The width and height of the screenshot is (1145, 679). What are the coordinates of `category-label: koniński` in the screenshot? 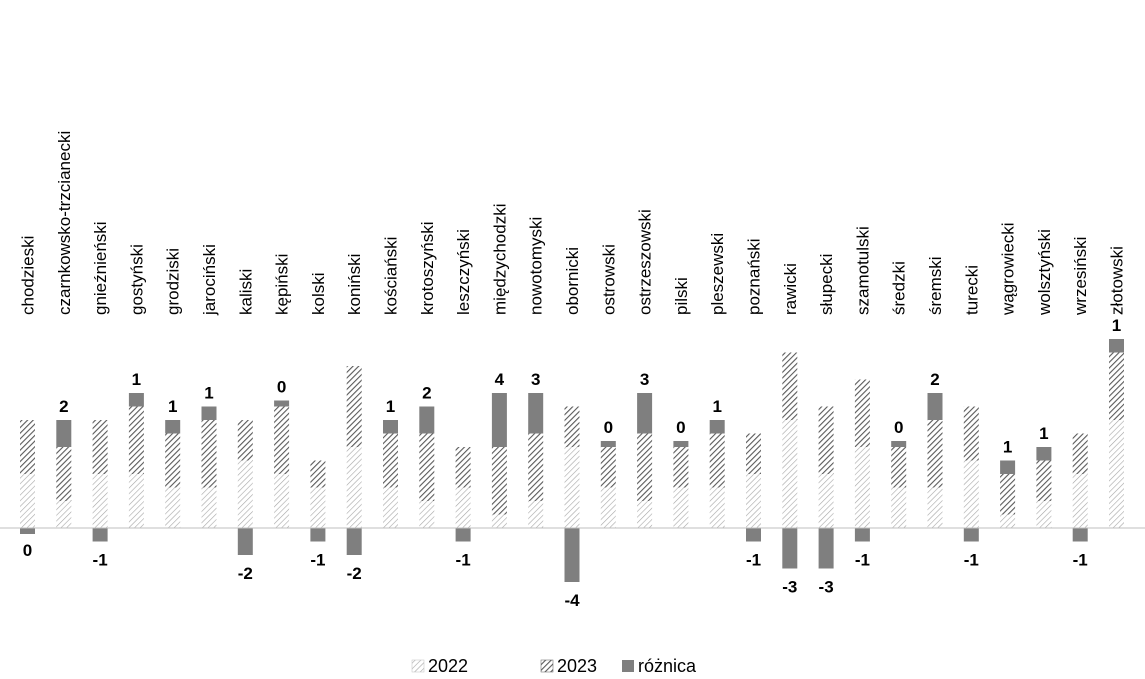 It's located at (354, 284).